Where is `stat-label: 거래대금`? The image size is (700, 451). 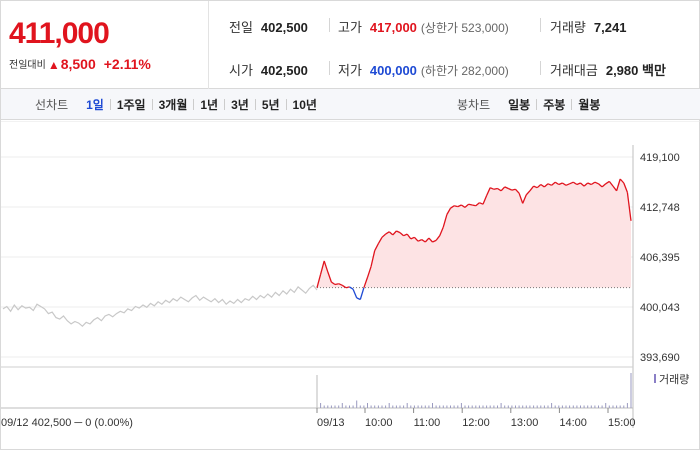
stat-label: 거래대금 is located at coordinates (574, 70).